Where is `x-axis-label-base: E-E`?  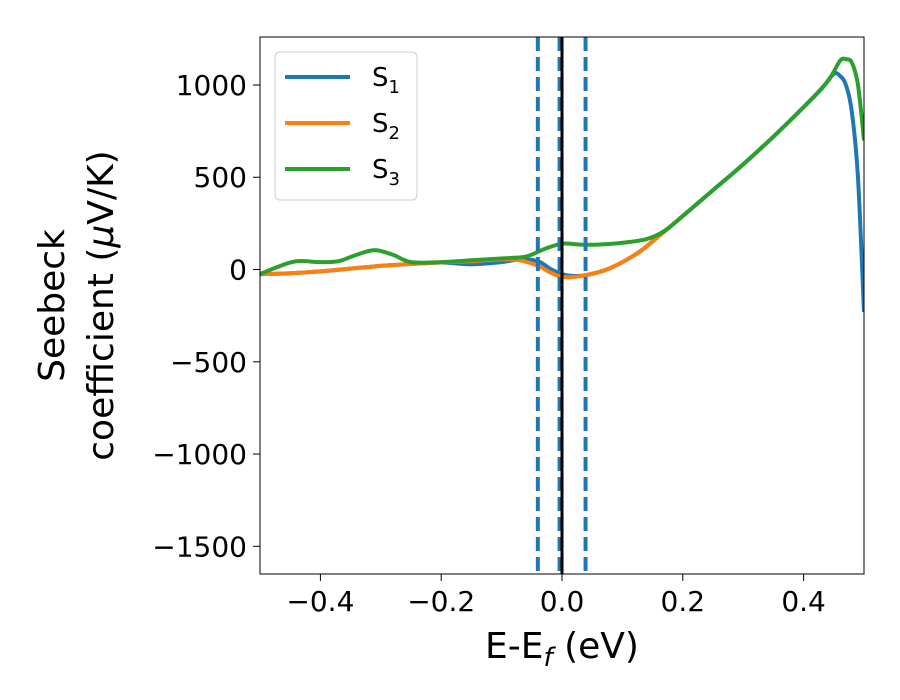 x-axis-label-base: E-E is located at coordinates (514, 646).